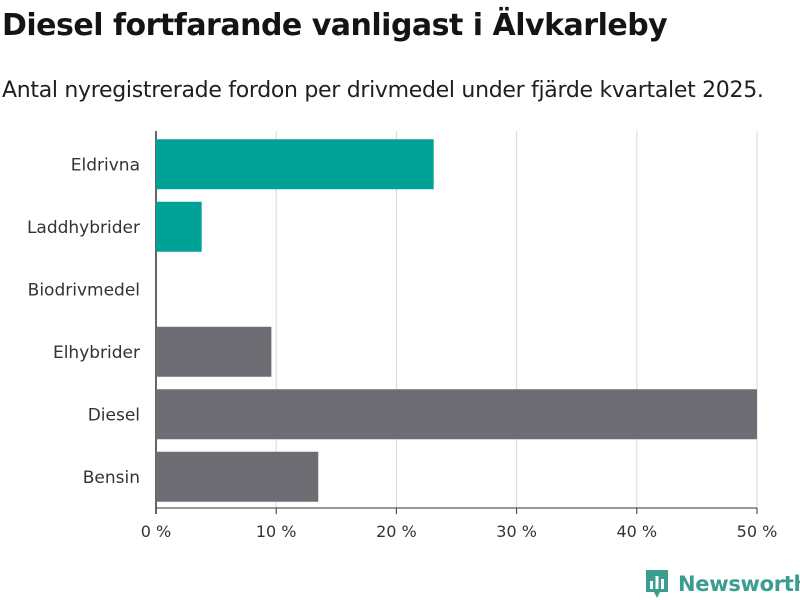 The image size is (800, 600). Describe the element at coordinates (739, 584) in the screenshot. I see `brand-name: Newsworthy` at that location.